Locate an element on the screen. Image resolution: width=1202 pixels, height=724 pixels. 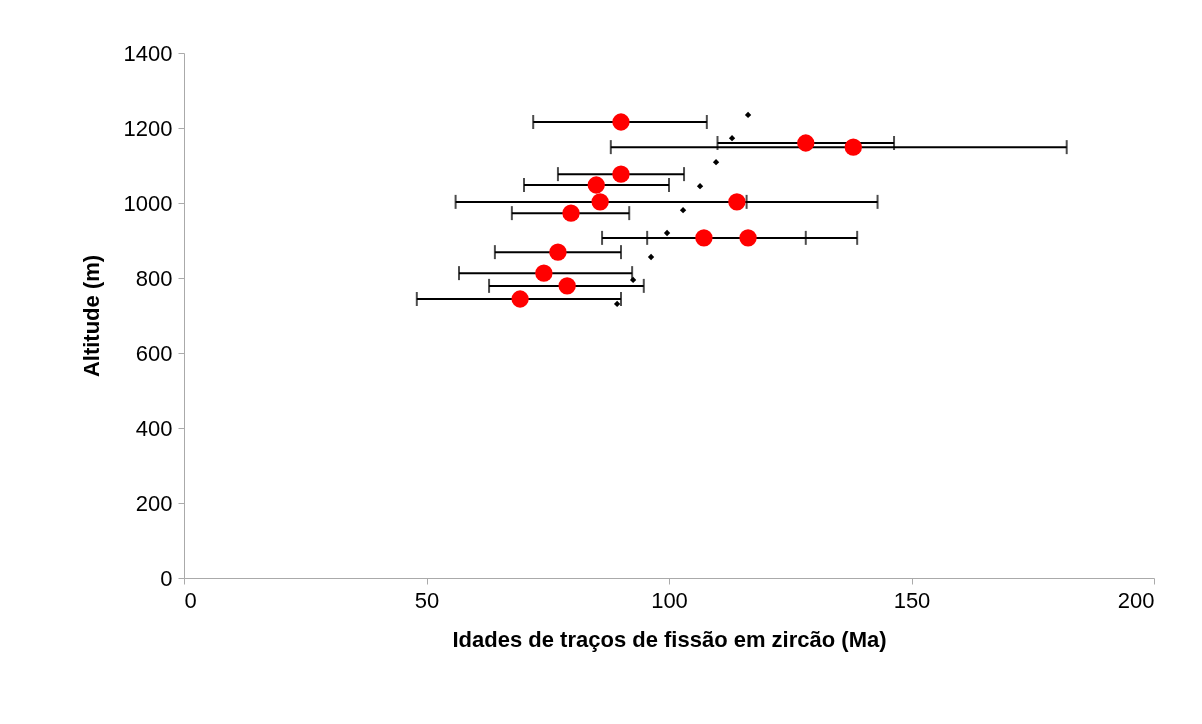
x-tick-label: 200 is located at coordinates (1136, 600).